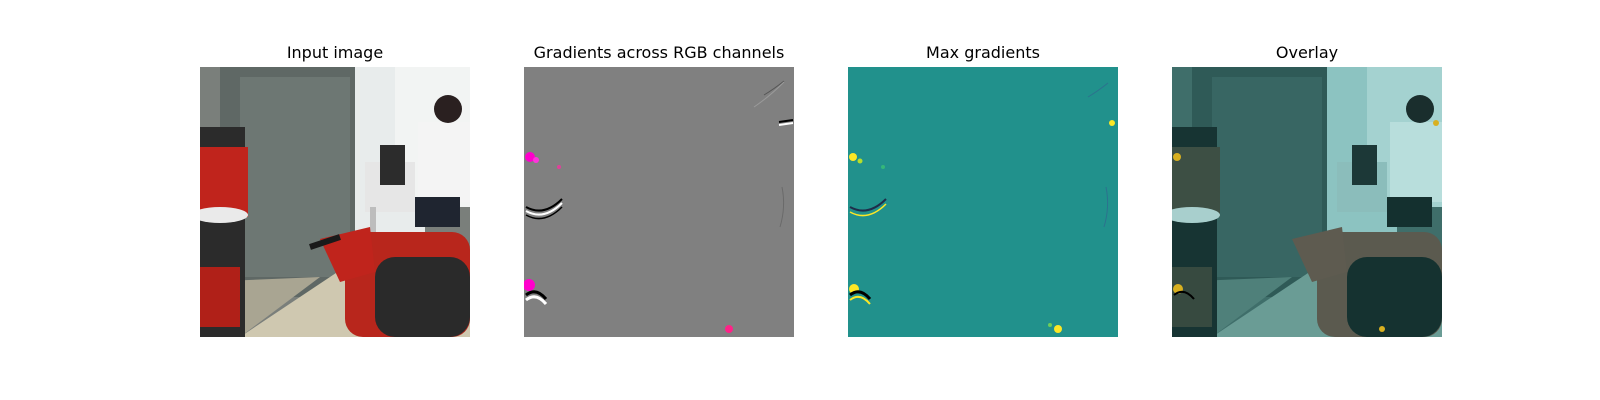 This screenshot has height=400, width=1600. I want to click on max-gradients-image, so click(983, 202).